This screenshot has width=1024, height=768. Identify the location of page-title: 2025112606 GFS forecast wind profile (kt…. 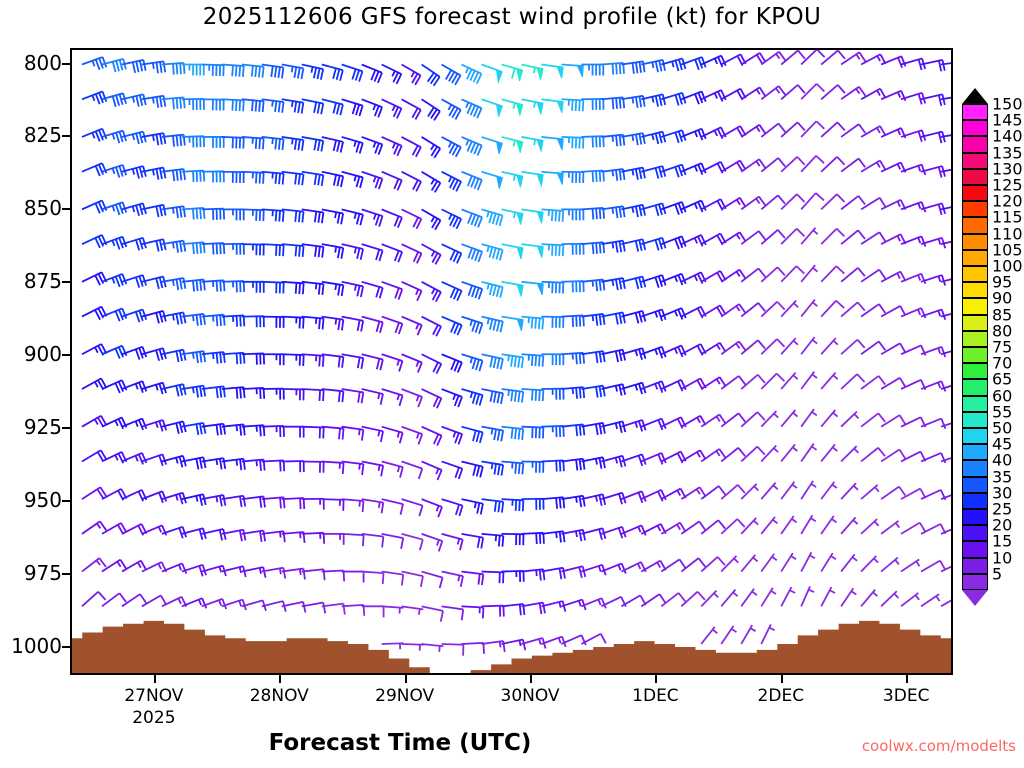
(512, 17).